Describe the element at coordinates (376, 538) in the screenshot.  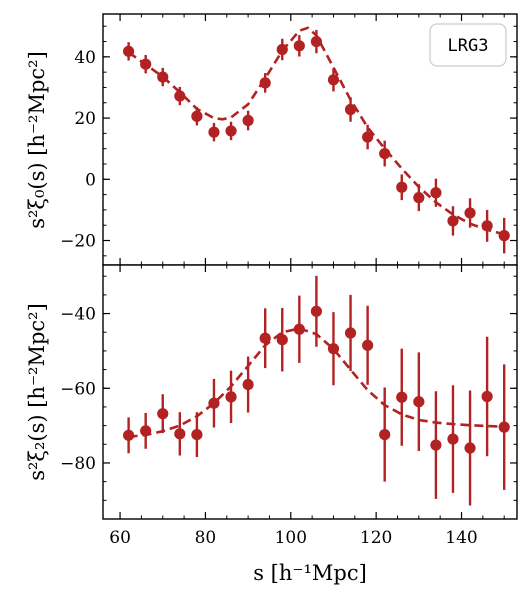
I see `x-tick-label: 120` at that location.